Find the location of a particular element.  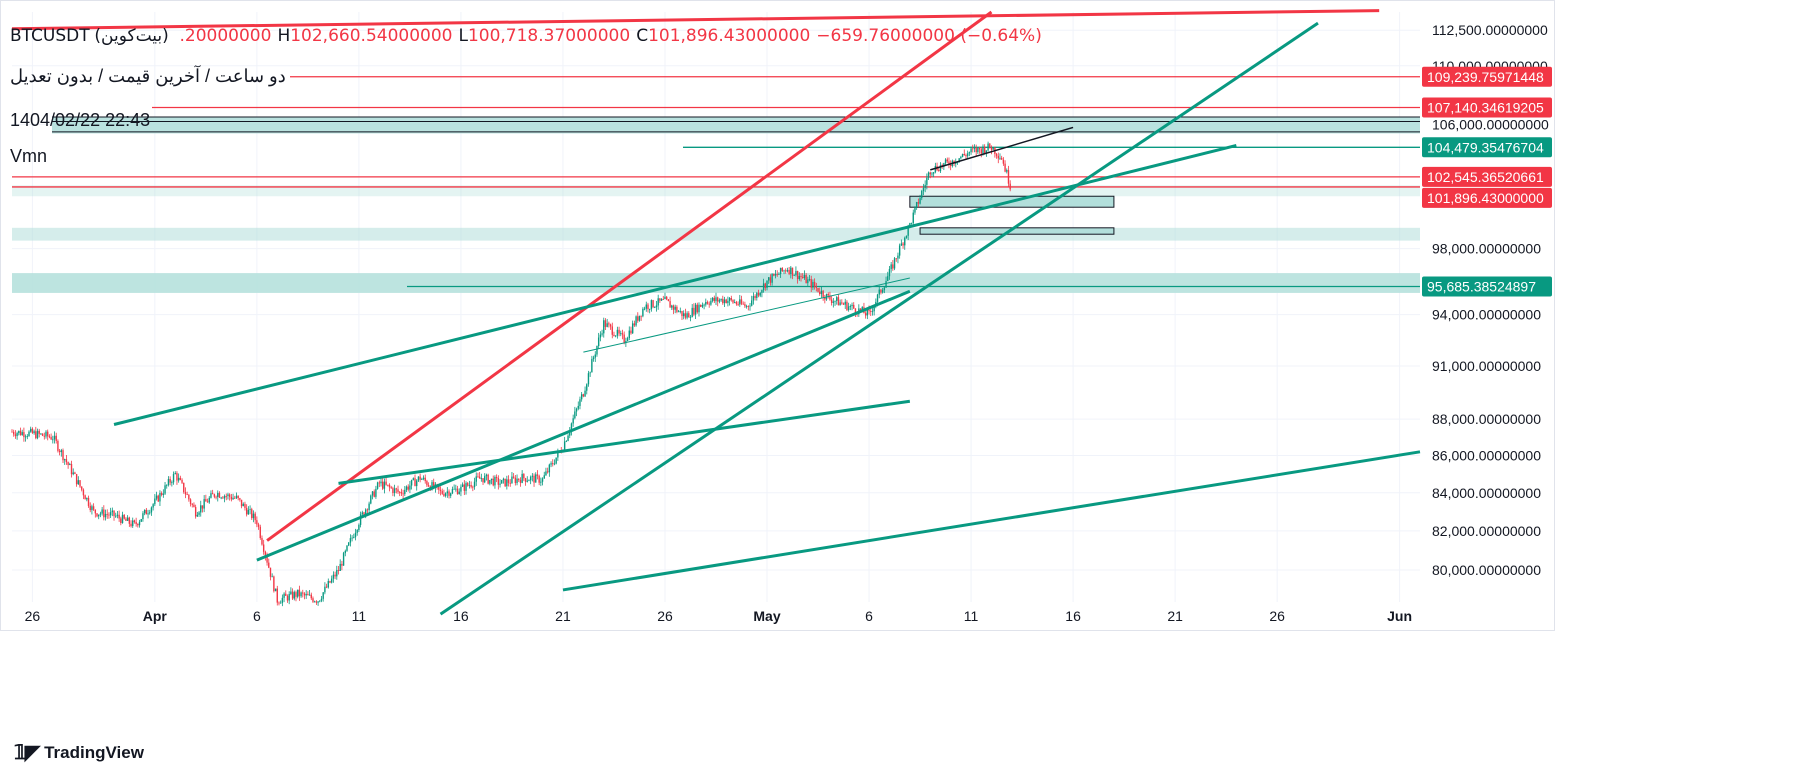

indicator-name: Vmn is located at coordinates (29, 156).